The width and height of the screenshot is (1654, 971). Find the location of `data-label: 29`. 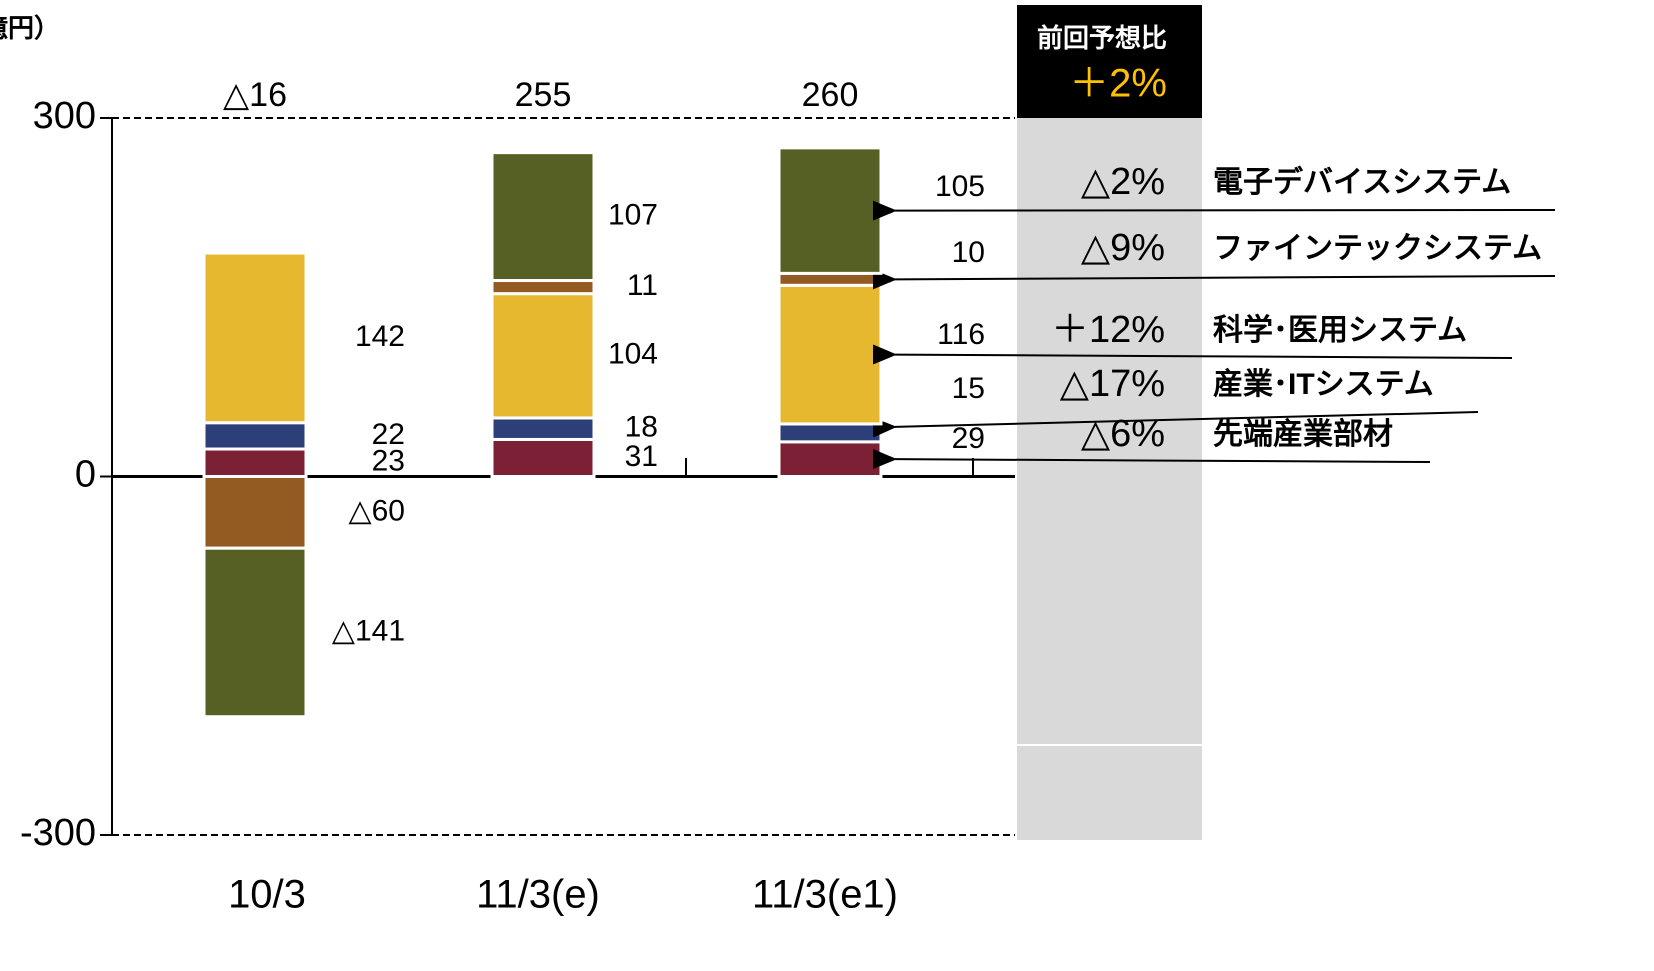

data-label: 29 is located at coordinates (968, 438).